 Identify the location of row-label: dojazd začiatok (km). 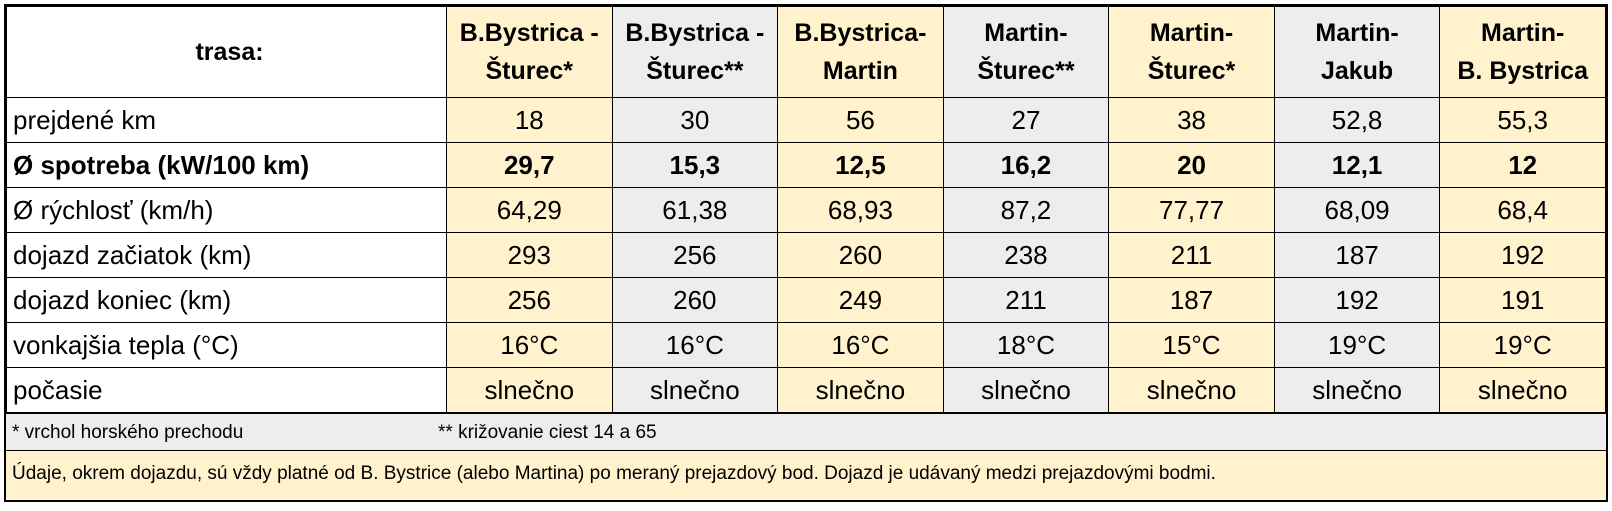
(226, 255).